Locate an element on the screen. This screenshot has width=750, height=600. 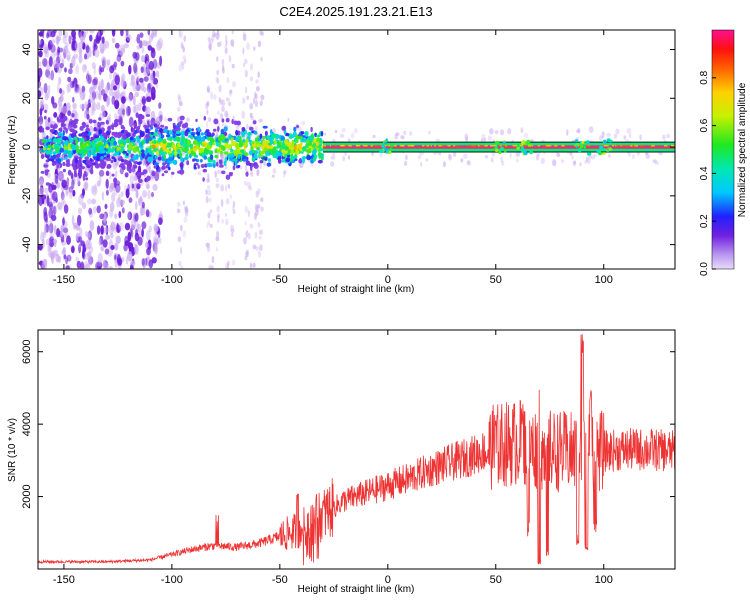
x-tick-label: 50 is located at coordinates (496, 580).